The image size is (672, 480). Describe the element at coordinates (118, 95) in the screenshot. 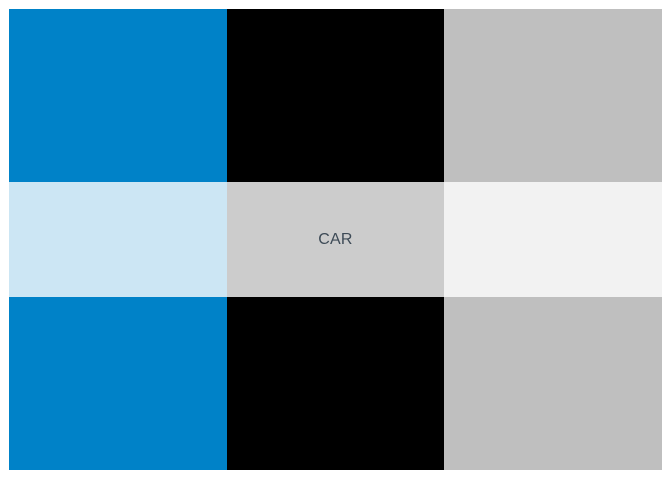

I see `top-left-blue-block` at that location.